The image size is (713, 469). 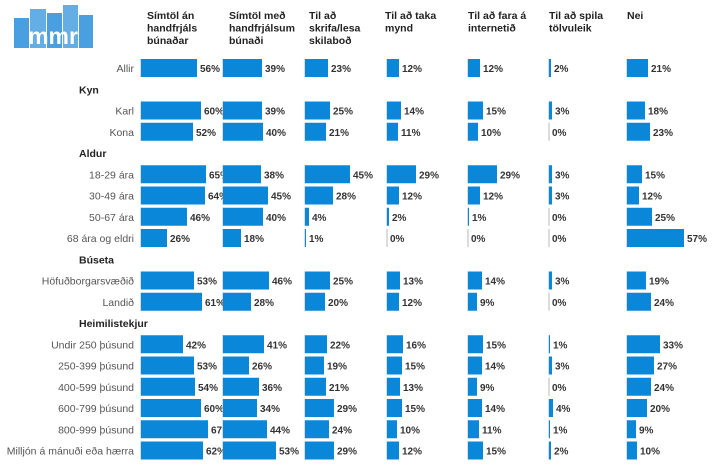 What do you see at coordinates (665, 218) in the screenshot?
I see `value-label: 25%` at bounding box center [665, 218].